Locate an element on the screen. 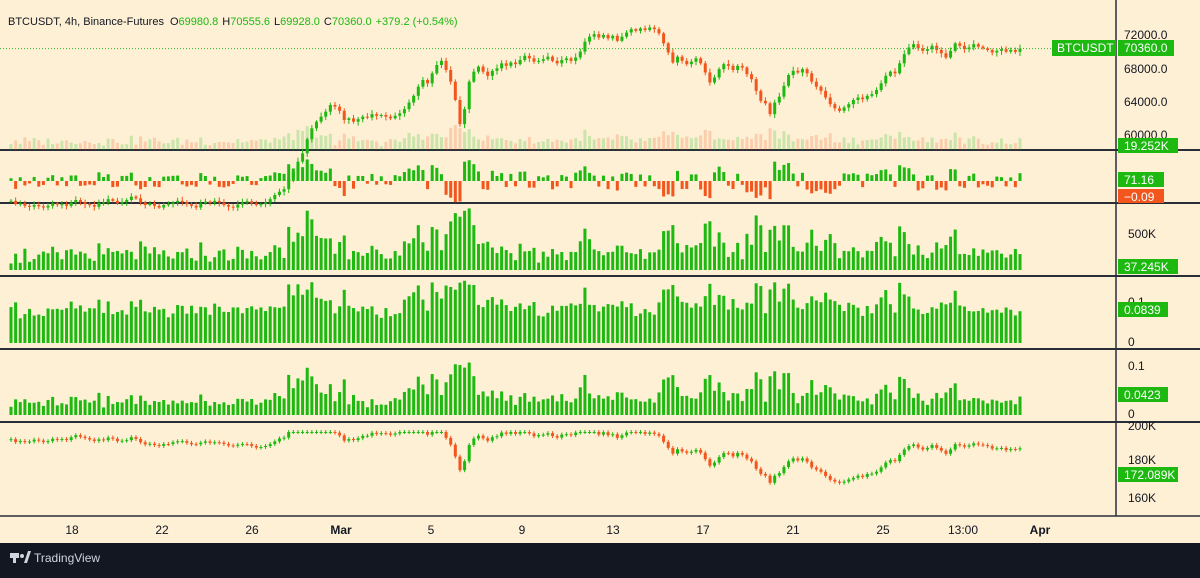  oscillator-pane is located at coordinates (515, 181).